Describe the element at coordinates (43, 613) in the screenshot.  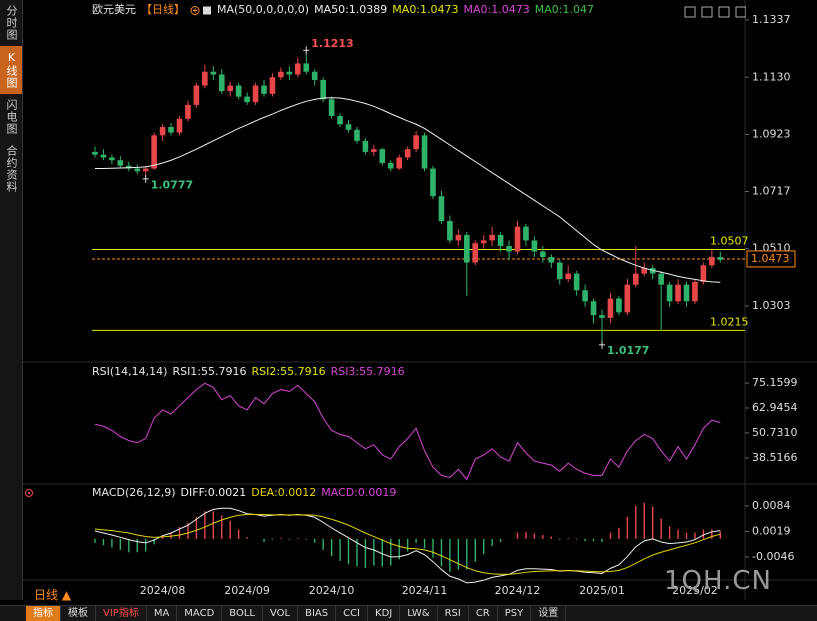
I see `toolbar-item: 指标` at that location.